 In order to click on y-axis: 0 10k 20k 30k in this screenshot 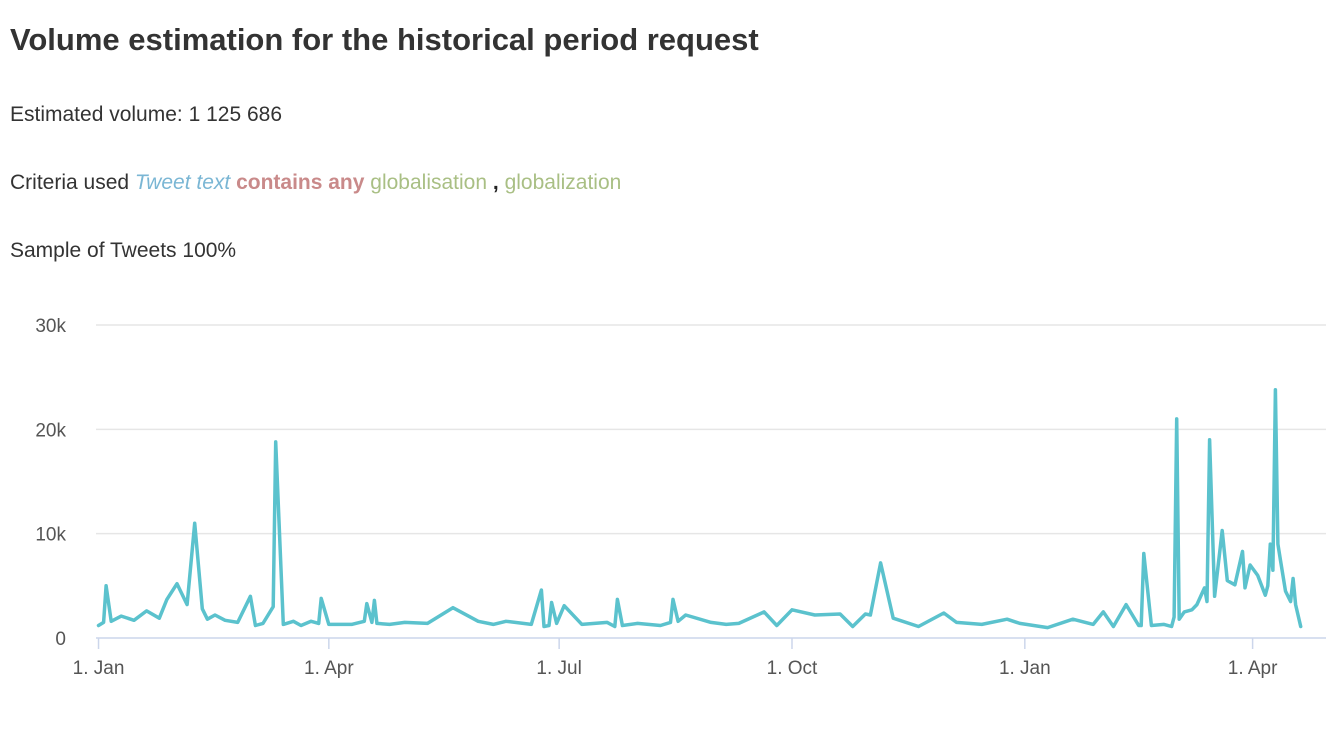, I will do `click(50, 483)`.